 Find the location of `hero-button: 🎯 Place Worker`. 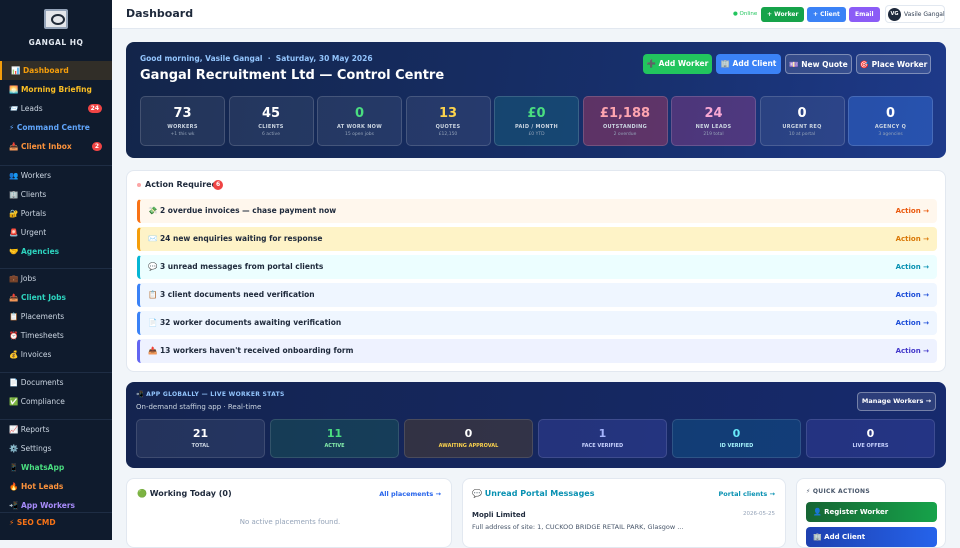

hero-button: 🎯 Place Worker is located at coordinates (893, 64).